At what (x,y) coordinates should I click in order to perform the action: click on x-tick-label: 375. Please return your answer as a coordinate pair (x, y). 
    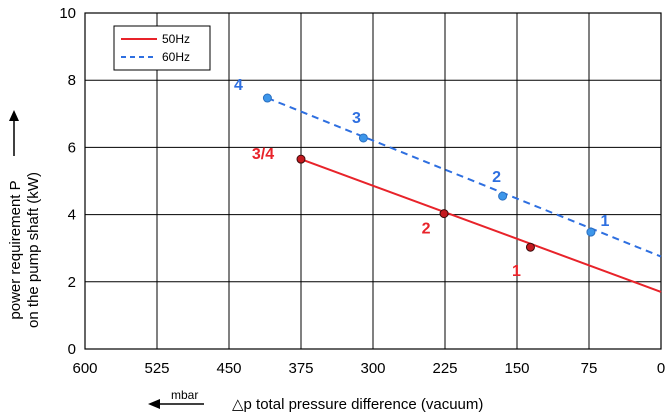
    Looking at the image, I should click on (300, 368).